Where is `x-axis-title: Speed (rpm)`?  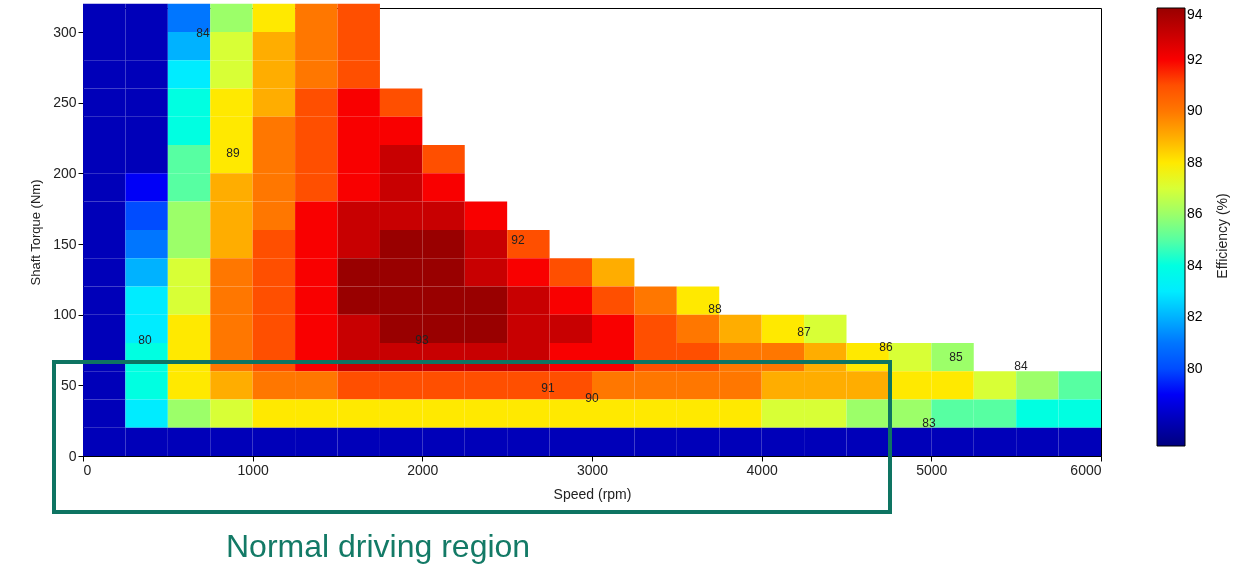
x-axis-title: Speed (rpm) is located at coordinates (592, 493).